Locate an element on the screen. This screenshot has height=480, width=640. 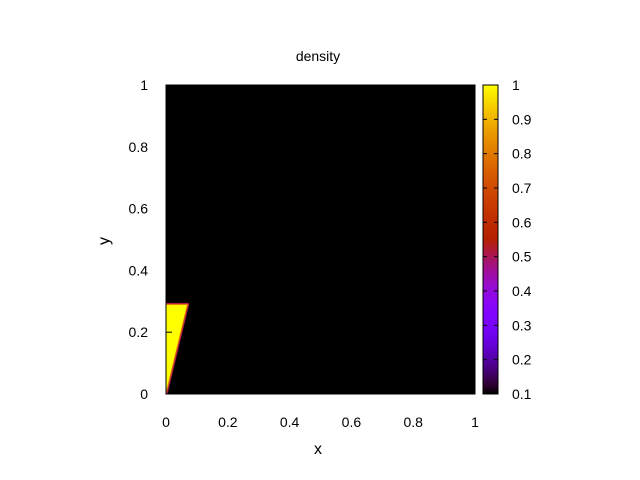
colorbar-tick-label: 0.7 is located at coordinates (522, 188).